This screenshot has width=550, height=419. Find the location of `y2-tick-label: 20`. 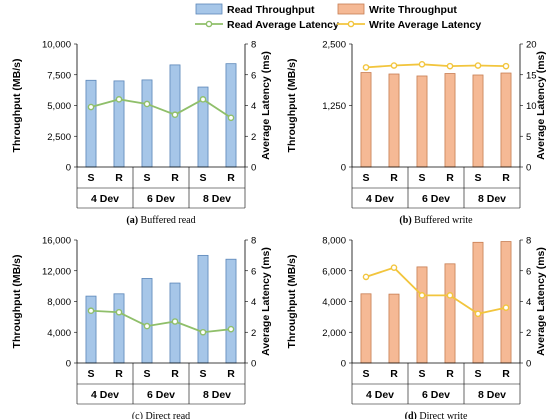

y2-tick-label: 20 is located at coordinates (531, 45).